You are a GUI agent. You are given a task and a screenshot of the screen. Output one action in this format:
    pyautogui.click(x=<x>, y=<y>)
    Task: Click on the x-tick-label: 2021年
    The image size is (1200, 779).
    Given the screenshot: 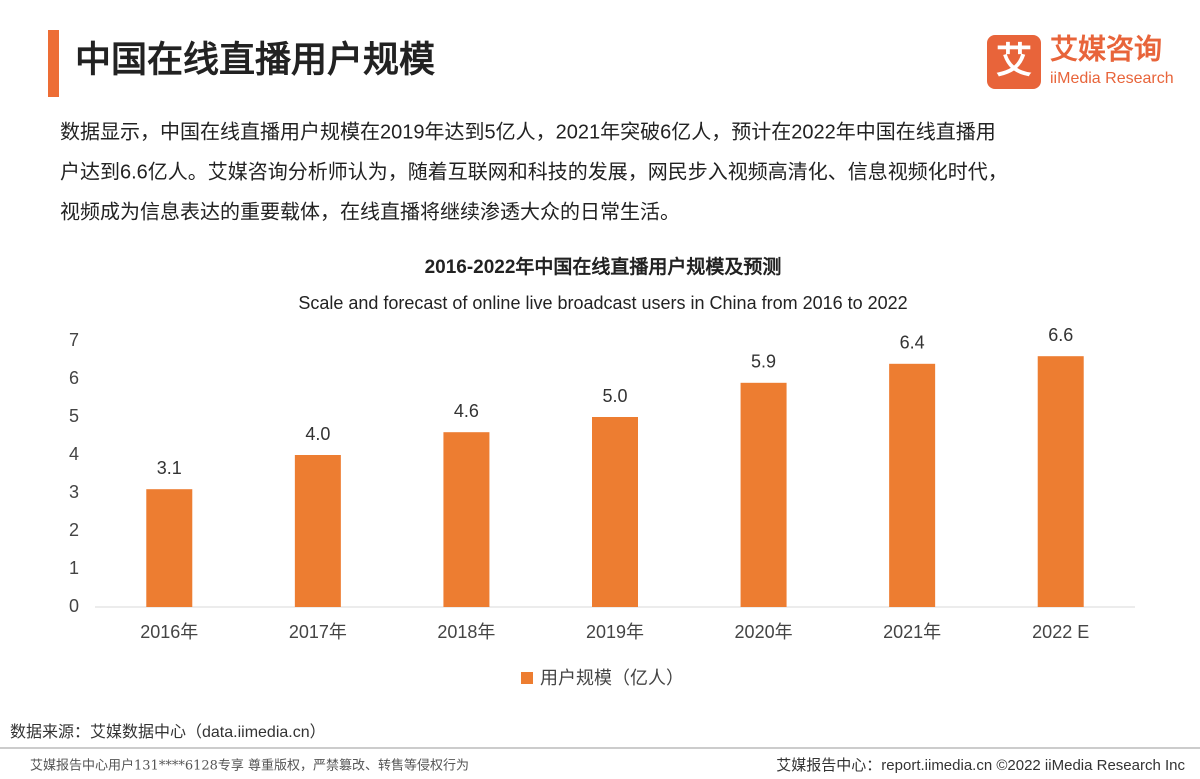 What is the action you would take?
    pyautogui.click(x=912, y=632)
    